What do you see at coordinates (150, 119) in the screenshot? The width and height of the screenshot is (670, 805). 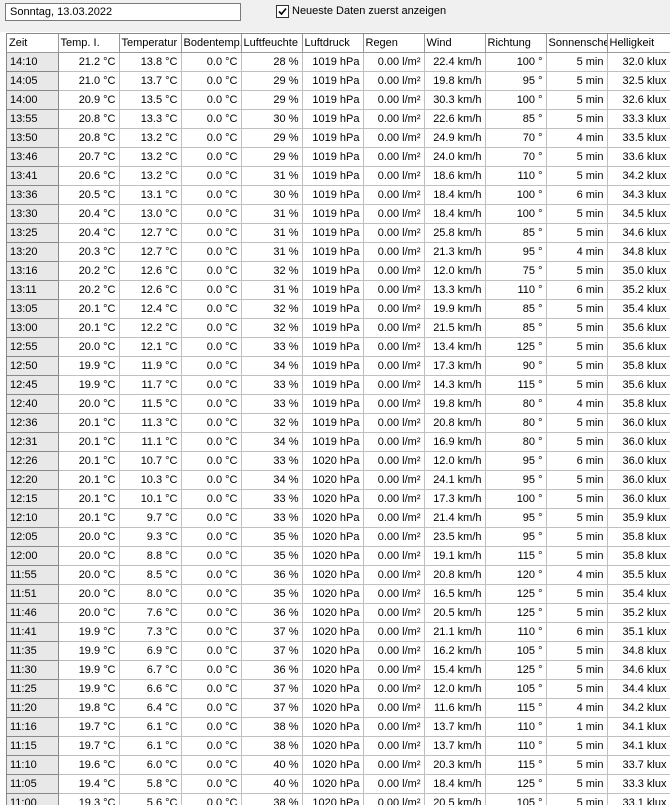 I see `data-cell: 13.3 °C` at bounding box center [150, 119].